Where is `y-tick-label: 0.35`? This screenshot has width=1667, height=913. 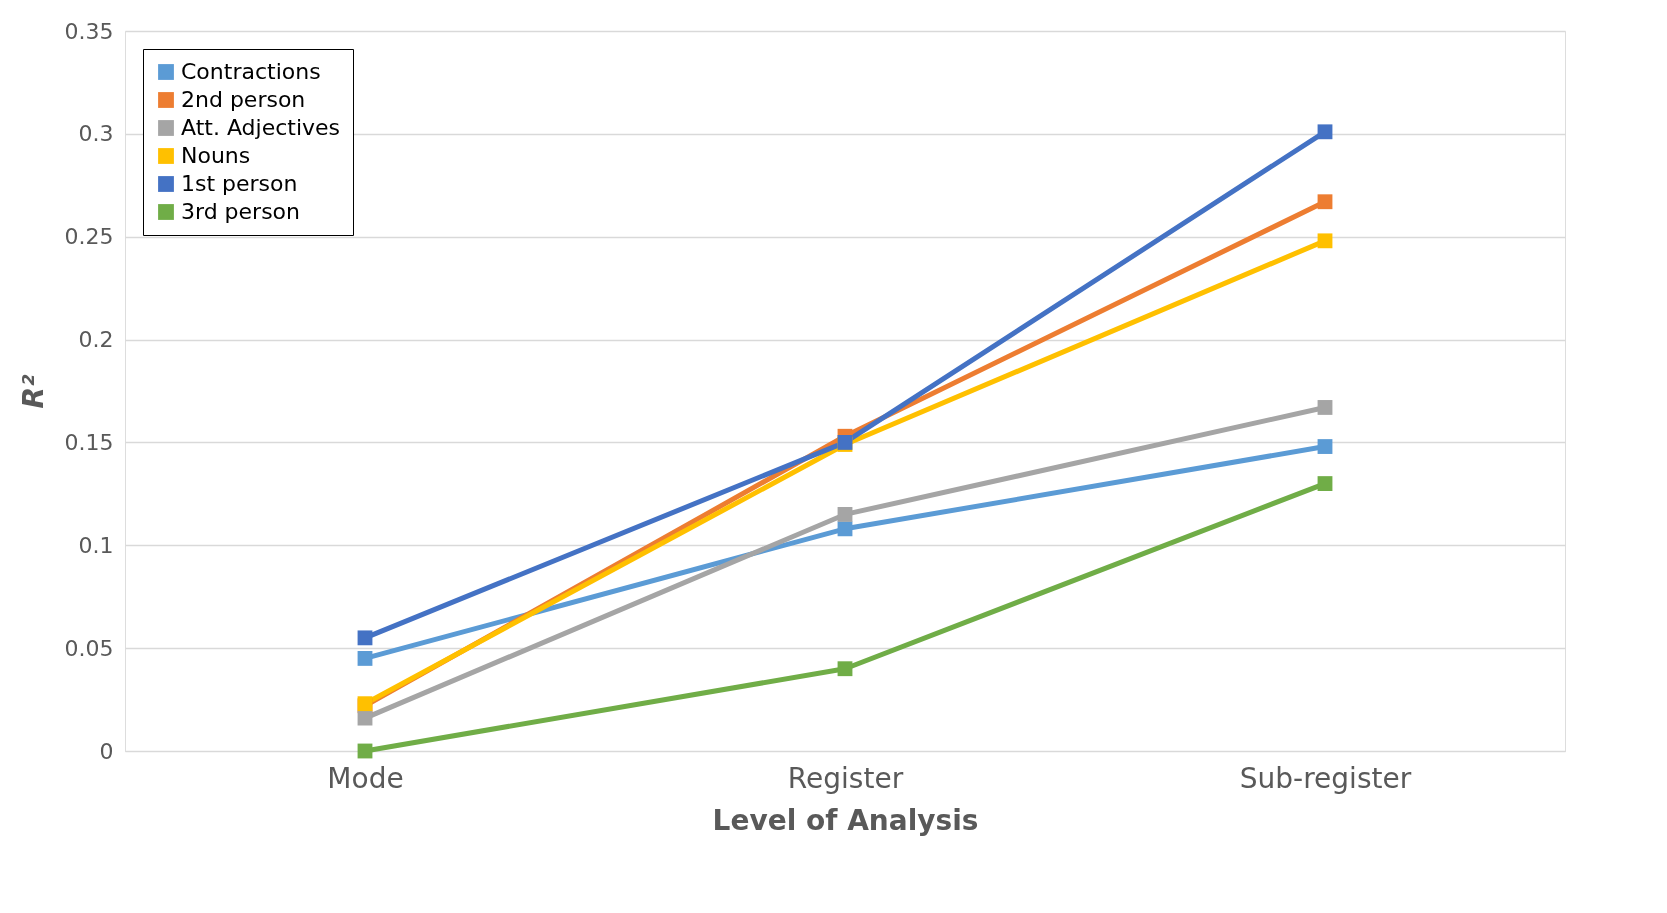 y-tick-label: 0.35 is located at coordinates (89, 31).